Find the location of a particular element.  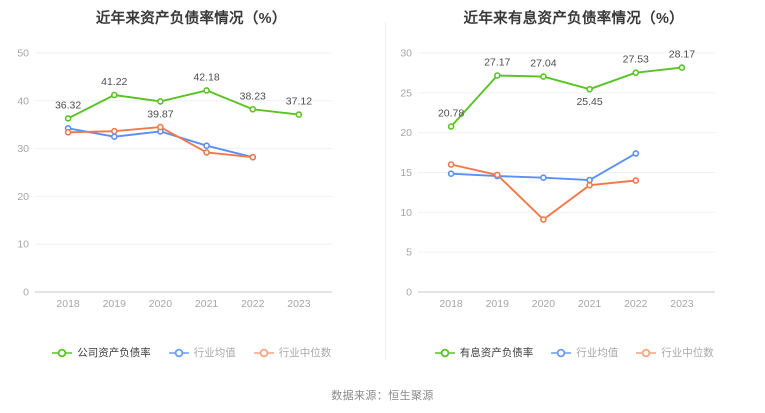

legend-label: 有息资产负债率 is located at coordinates (496, 353).